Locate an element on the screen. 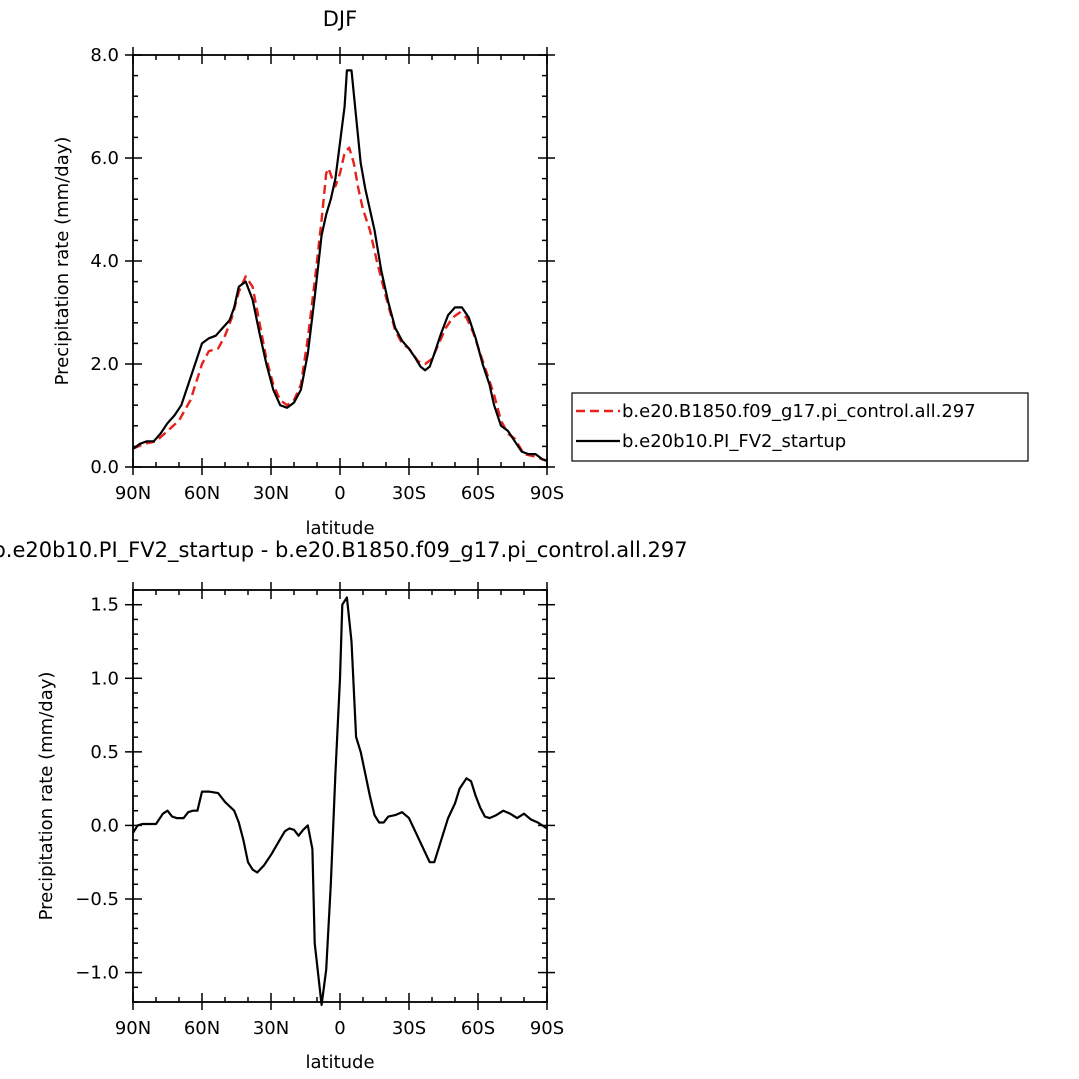 This screenshot has height=1079, width=1079. top-chart-xtick-label: 30S is located at coordinates (409, 493).